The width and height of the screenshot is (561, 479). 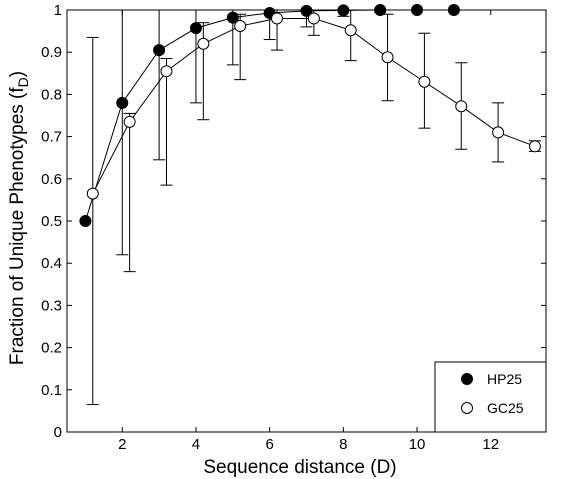 What do you see at coordinates (490, 444) in the screenshot?
I see `x-tick-label: 12` at bounding box center [490, 444].